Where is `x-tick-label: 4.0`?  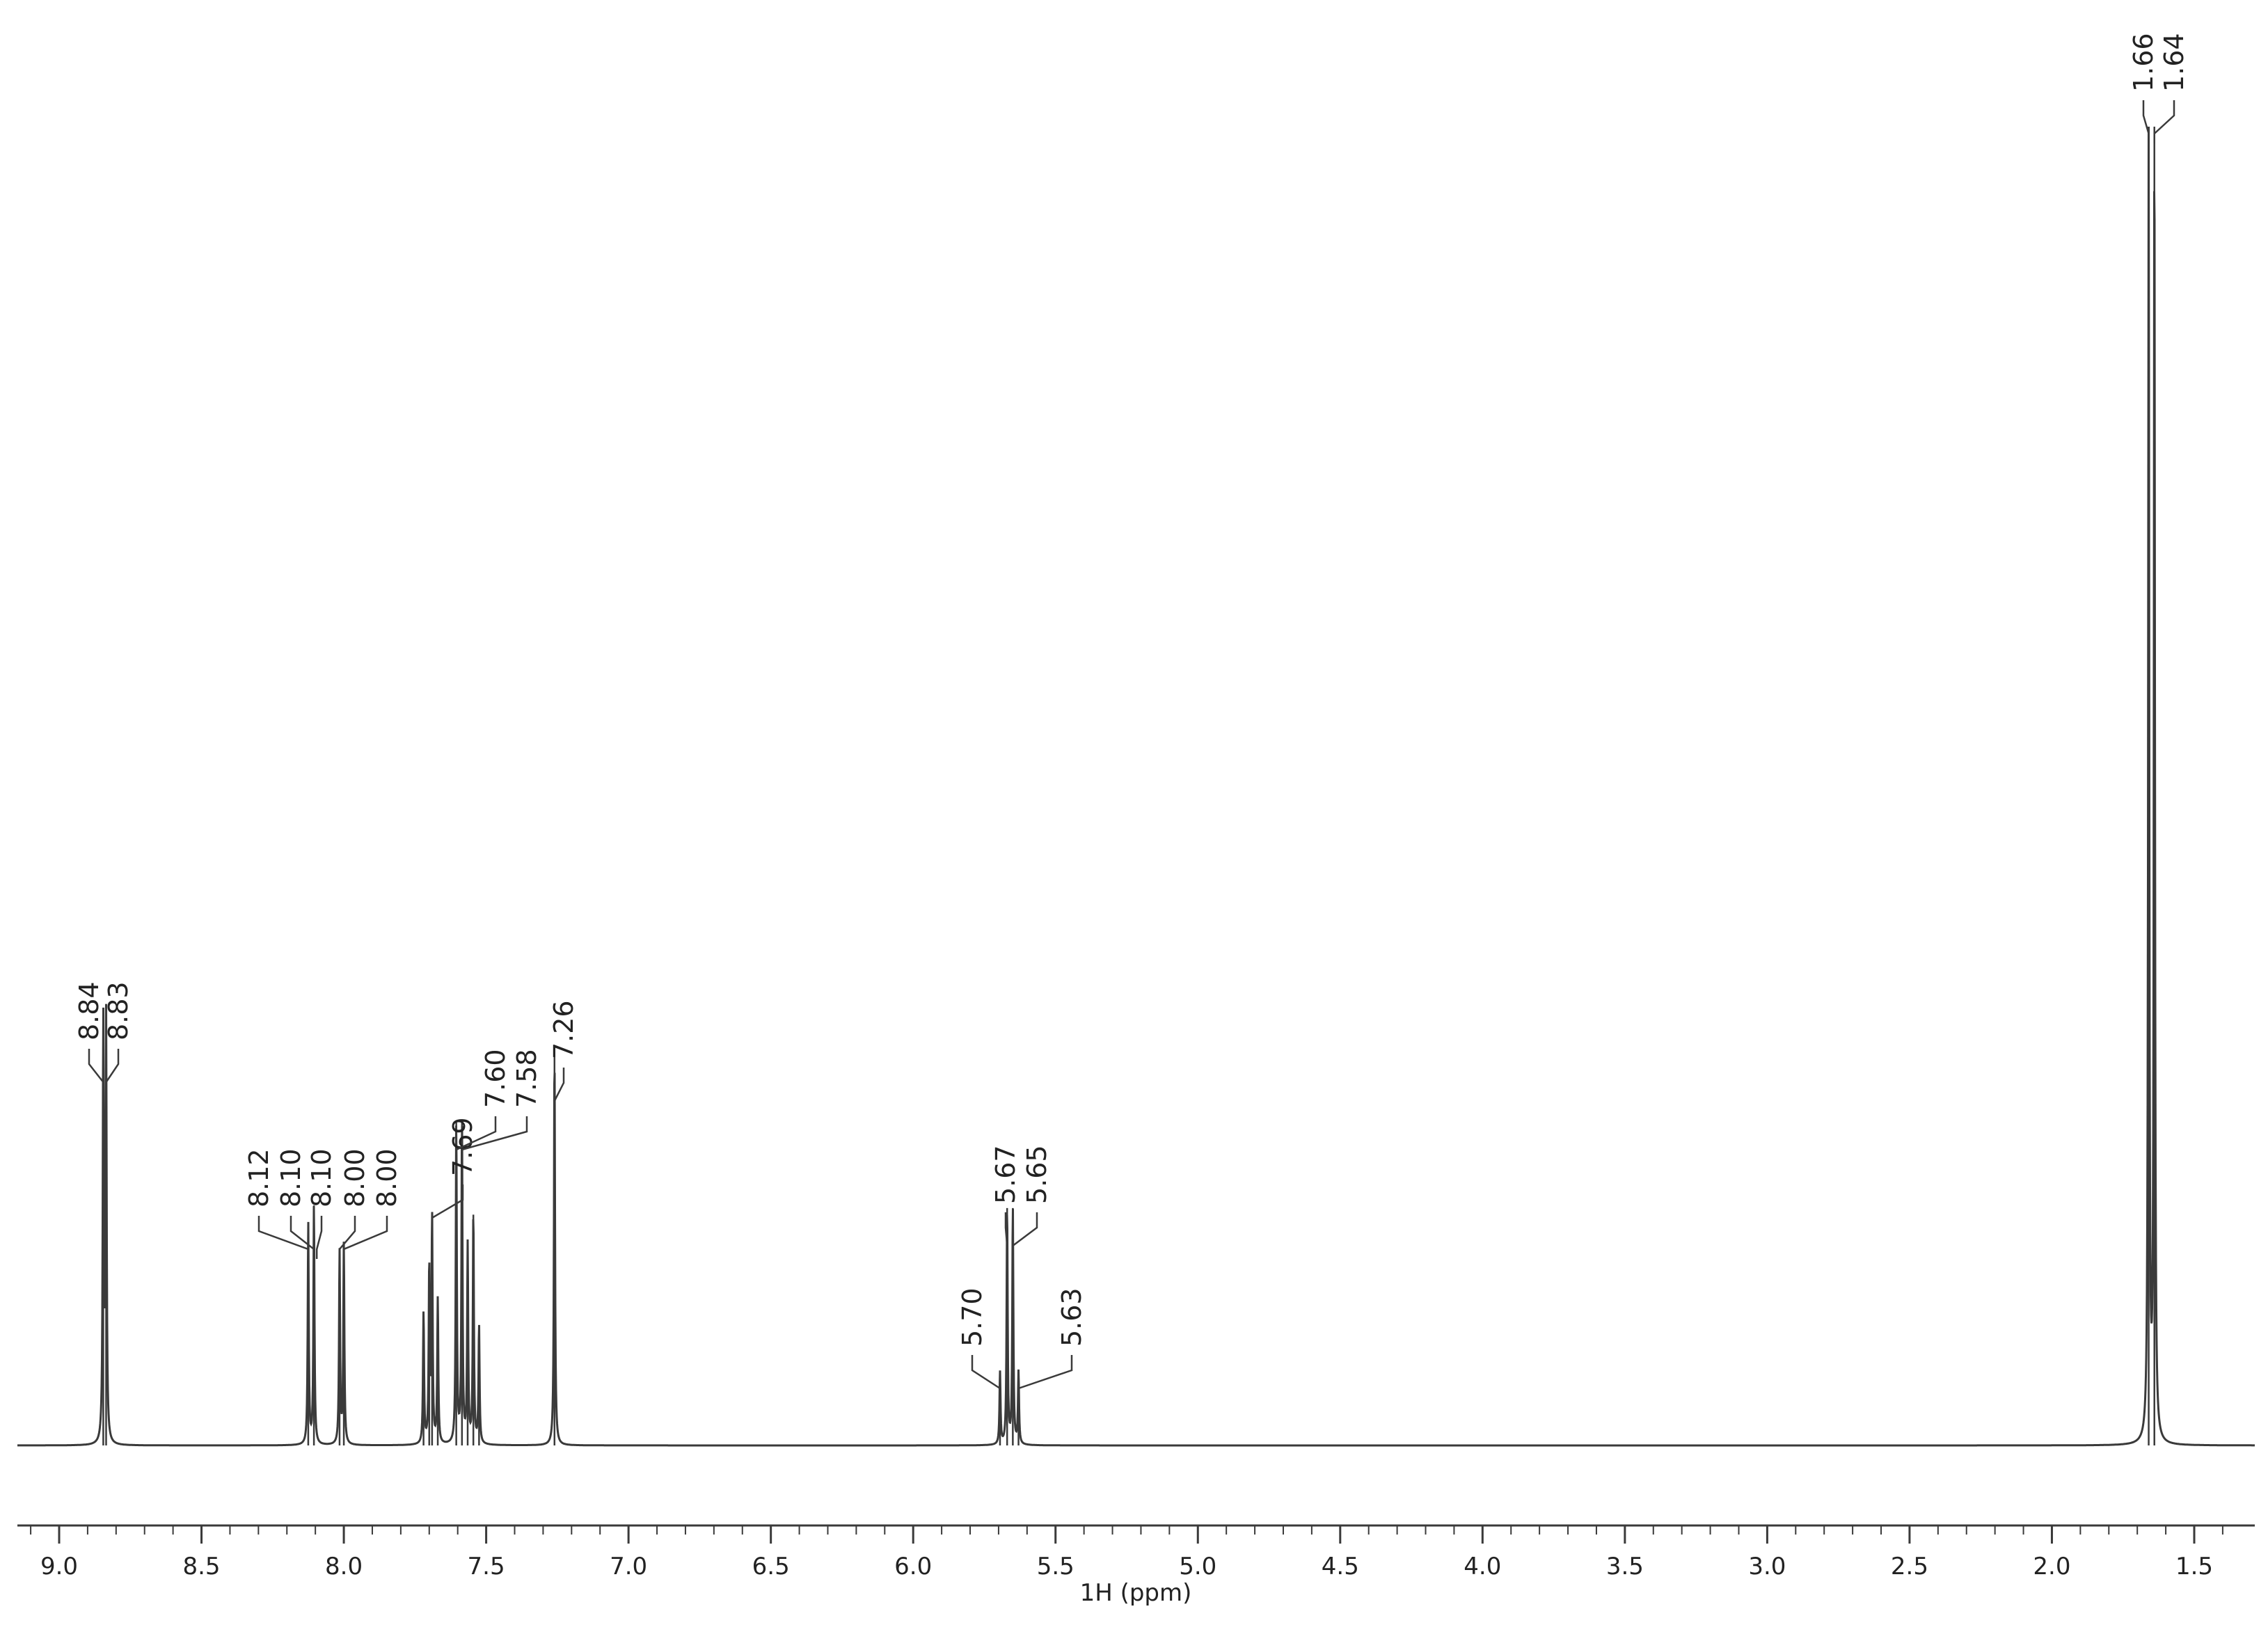
x-tick-label: 4.0 is located at coordinates (1483, 1567).